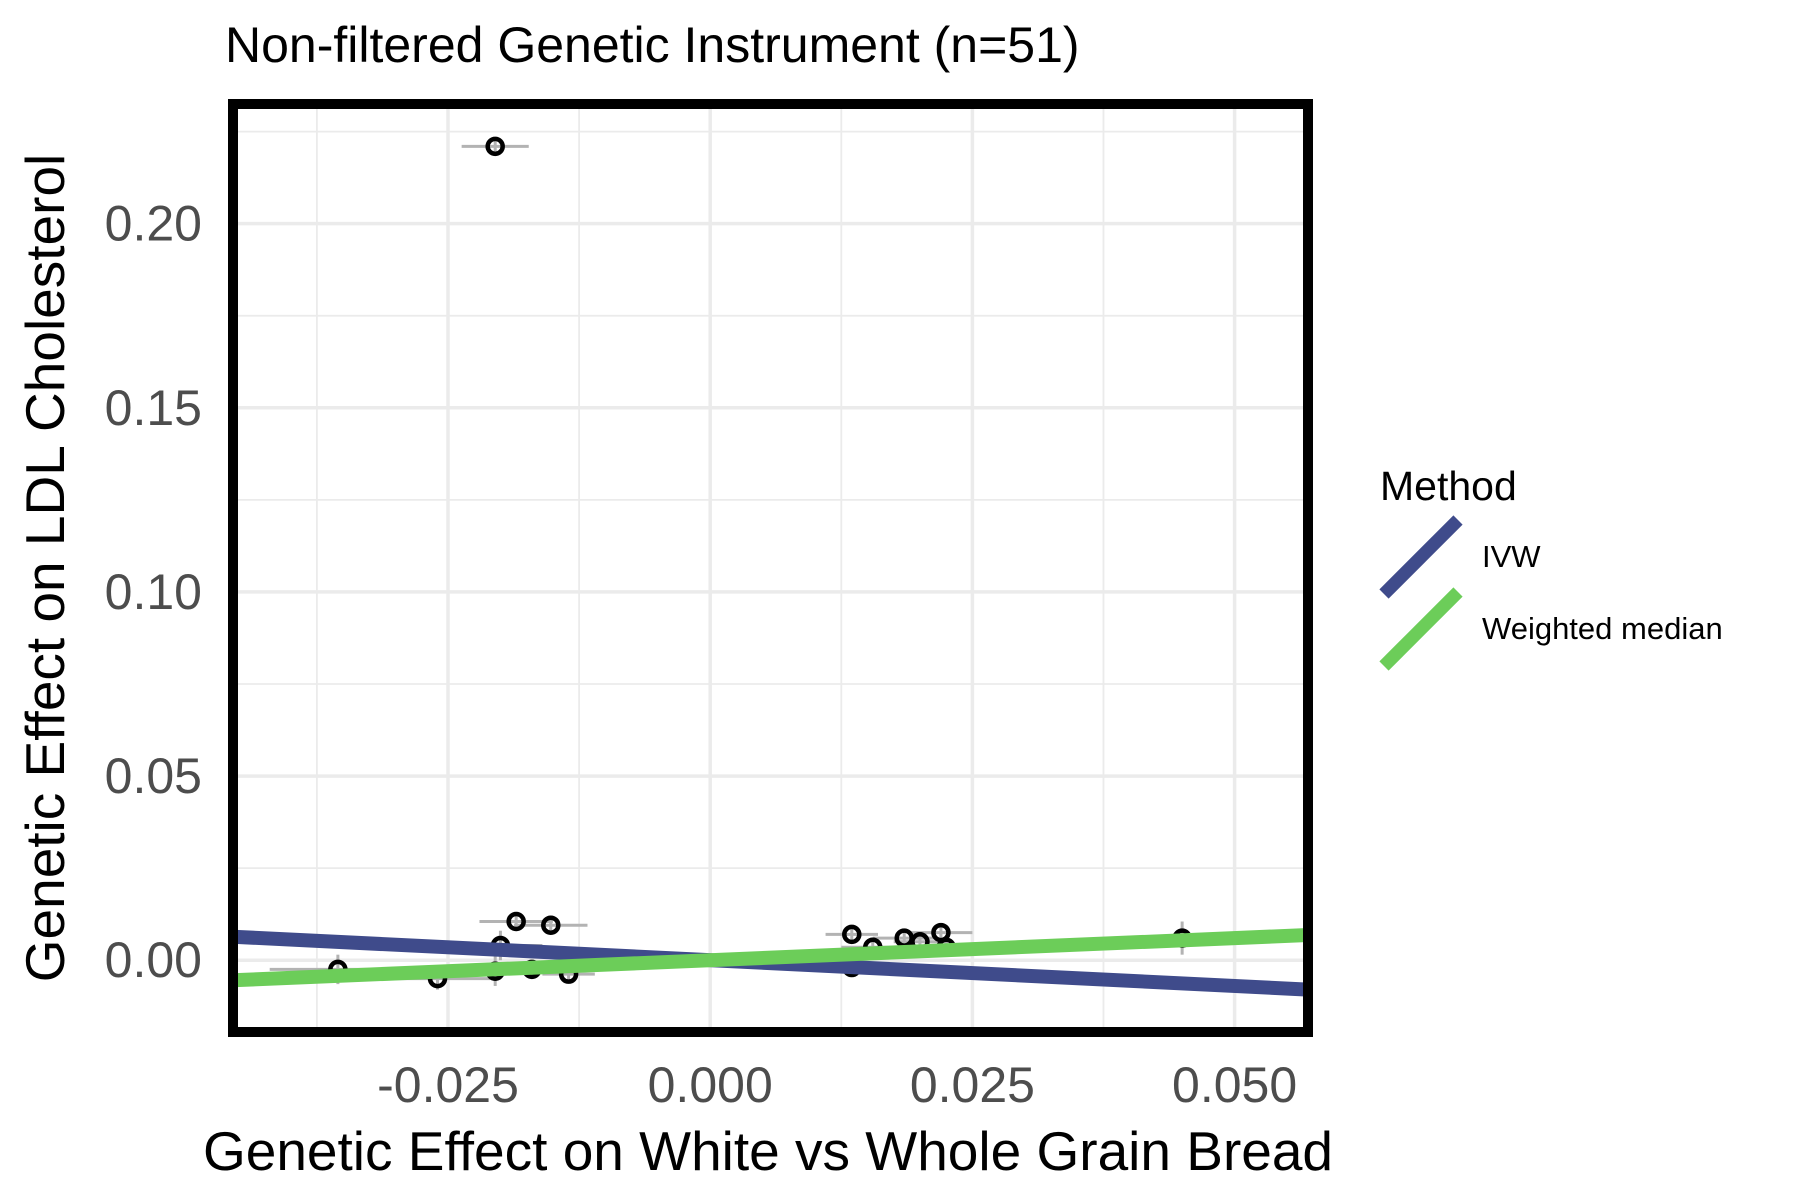  I want to click on x-tick-label: 0.000, so click(710, 1085).